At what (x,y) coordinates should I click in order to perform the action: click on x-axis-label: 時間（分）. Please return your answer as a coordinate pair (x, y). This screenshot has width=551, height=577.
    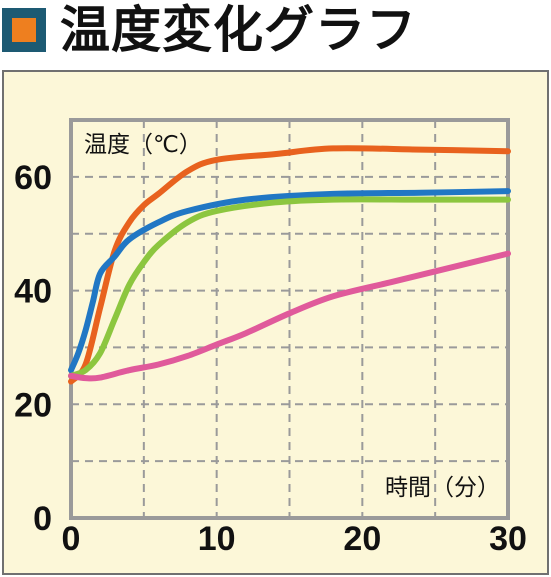
    Looking at the image, I should click on (442, 487).